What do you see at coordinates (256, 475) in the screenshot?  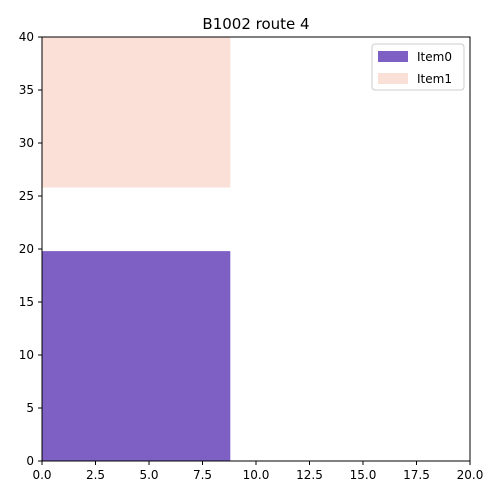 I see `x-tick-label: 10.0` at bounding box center [256, 475].